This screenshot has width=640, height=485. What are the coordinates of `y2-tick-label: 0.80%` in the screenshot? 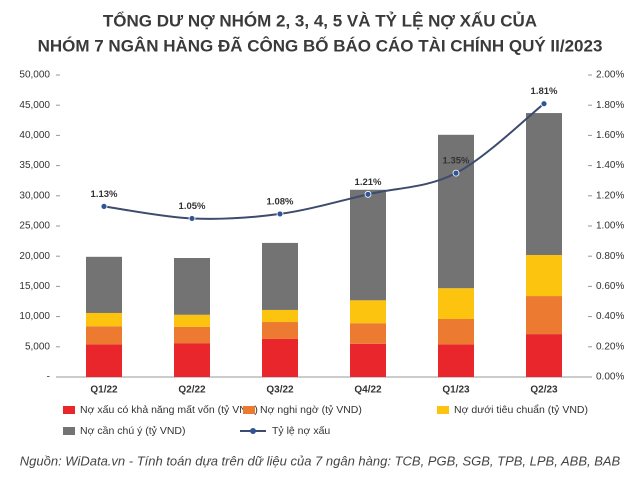 It's located at (610, 256).